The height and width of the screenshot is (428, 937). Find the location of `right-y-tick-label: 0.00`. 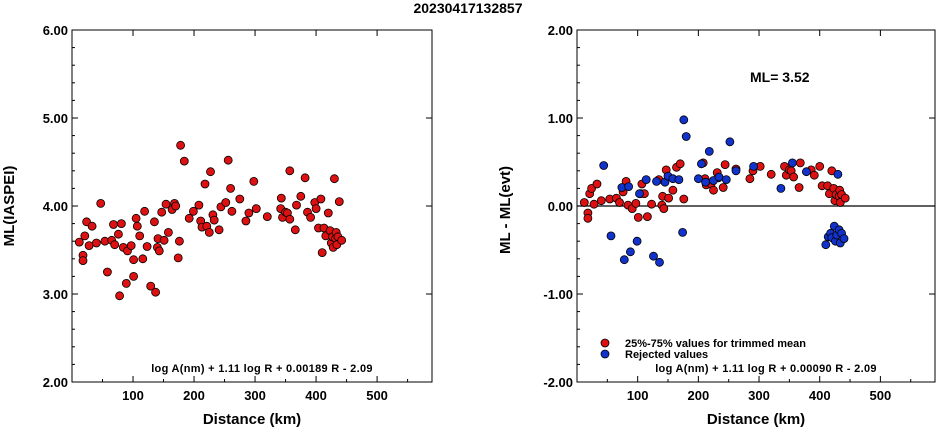

right-y-tick-label: 0.00 is located at coordinates (560, 206).